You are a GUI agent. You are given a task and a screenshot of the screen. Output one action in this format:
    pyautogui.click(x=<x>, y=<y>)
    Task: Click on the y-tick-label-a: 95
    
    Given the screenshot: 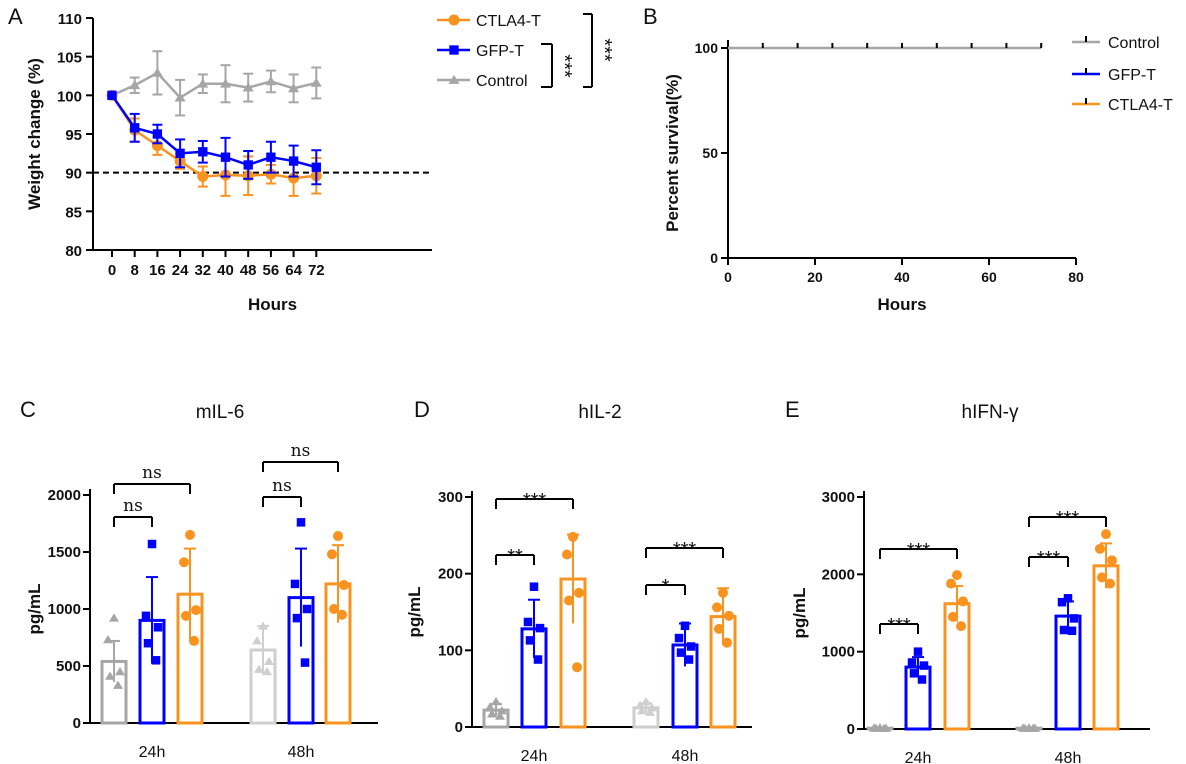 What is the action you would take?
    pyautogui.click(x=73, y=135)
    